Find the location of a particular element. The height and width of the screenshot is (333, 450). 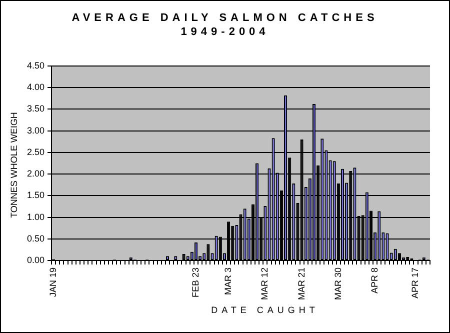

y-tick-label: 1.50 is located at coordinates (35, 195).